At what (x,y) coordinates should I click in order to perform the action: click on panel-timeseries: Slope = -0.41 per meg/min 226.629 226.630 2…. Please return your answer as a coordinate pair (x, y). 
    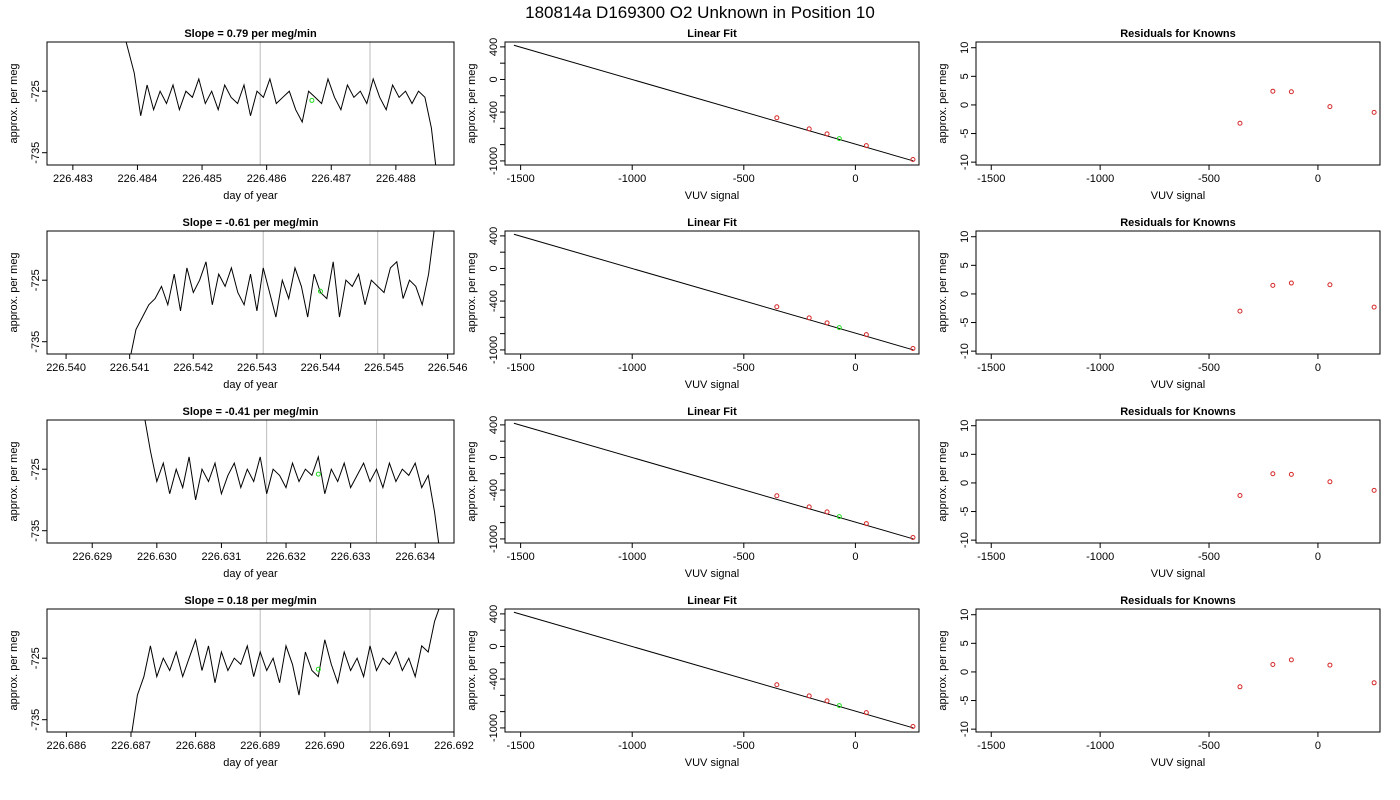
    Looking at the image, I should click on (231, 493).